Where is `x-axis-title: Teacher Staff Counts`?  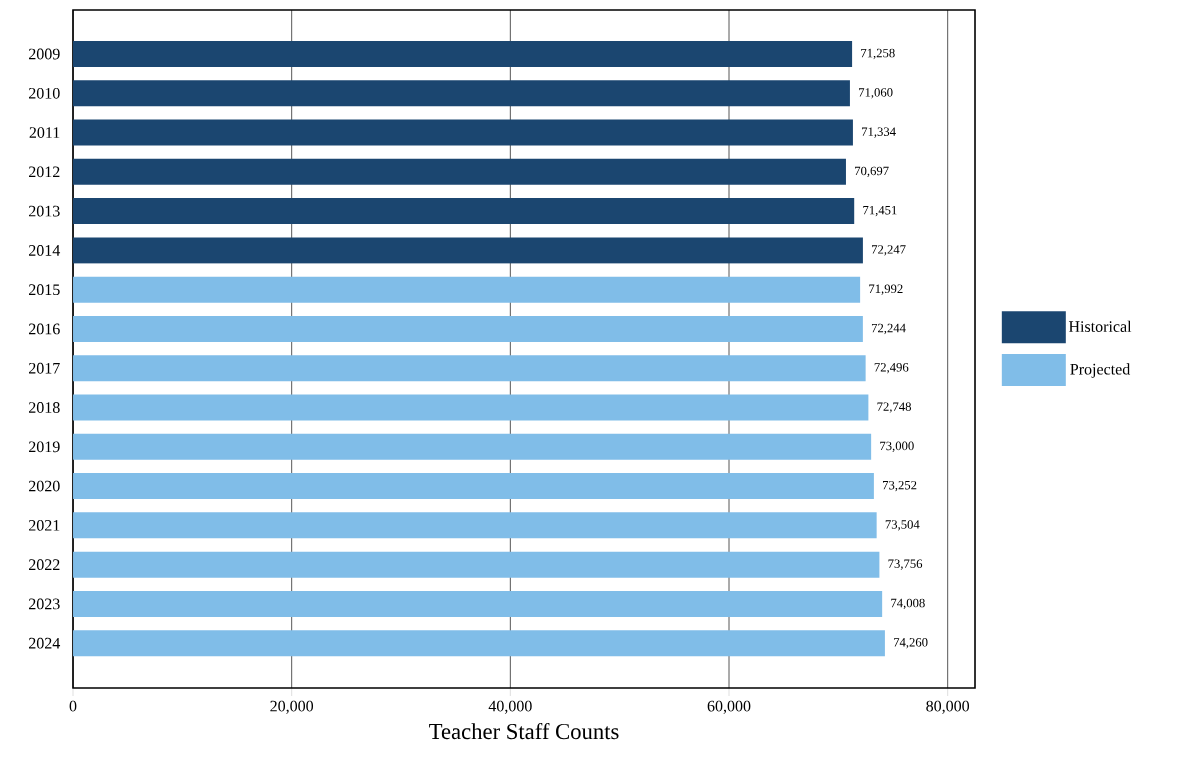 x-axis-title: Teacher Staff Counts is located at coordinates (524, 731).